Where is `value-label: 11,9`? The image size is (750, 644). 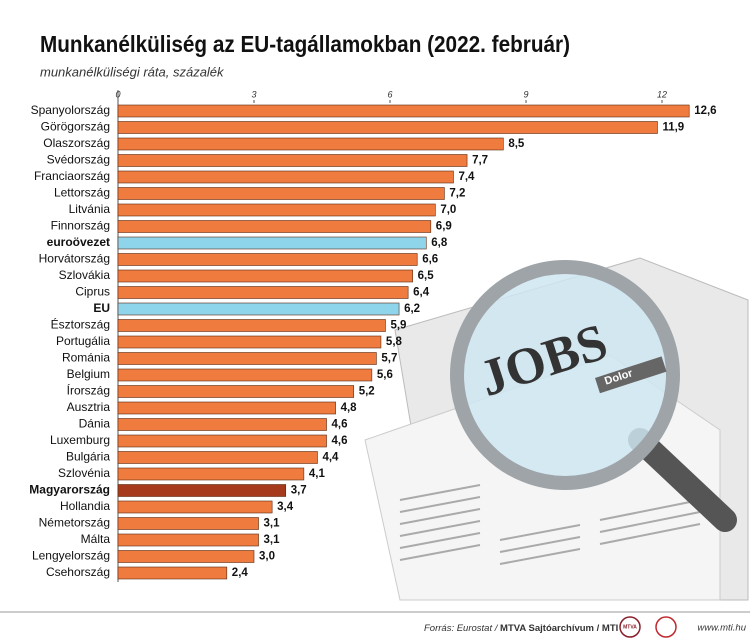 value-label: 11,9 is located at coordinates (673, 128).